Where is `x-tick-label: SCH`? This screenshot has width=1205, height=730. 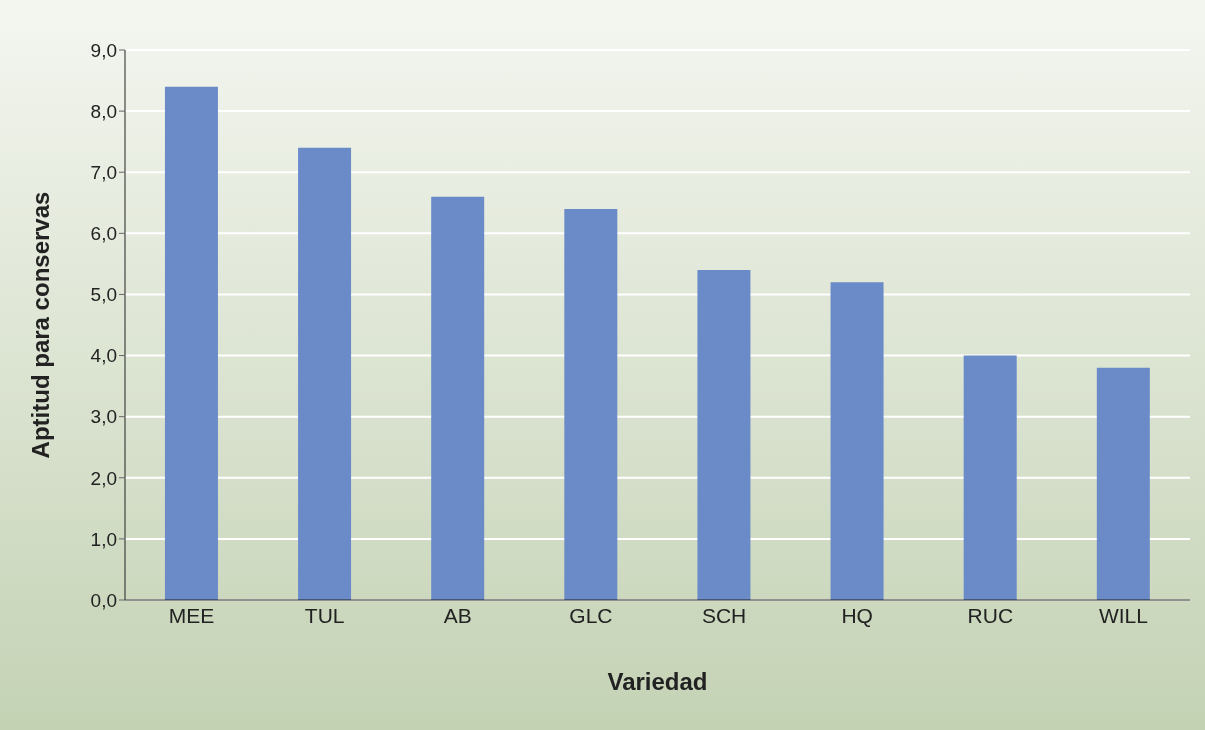
x-tick-label: SCH is located at coordinates (724, 615).